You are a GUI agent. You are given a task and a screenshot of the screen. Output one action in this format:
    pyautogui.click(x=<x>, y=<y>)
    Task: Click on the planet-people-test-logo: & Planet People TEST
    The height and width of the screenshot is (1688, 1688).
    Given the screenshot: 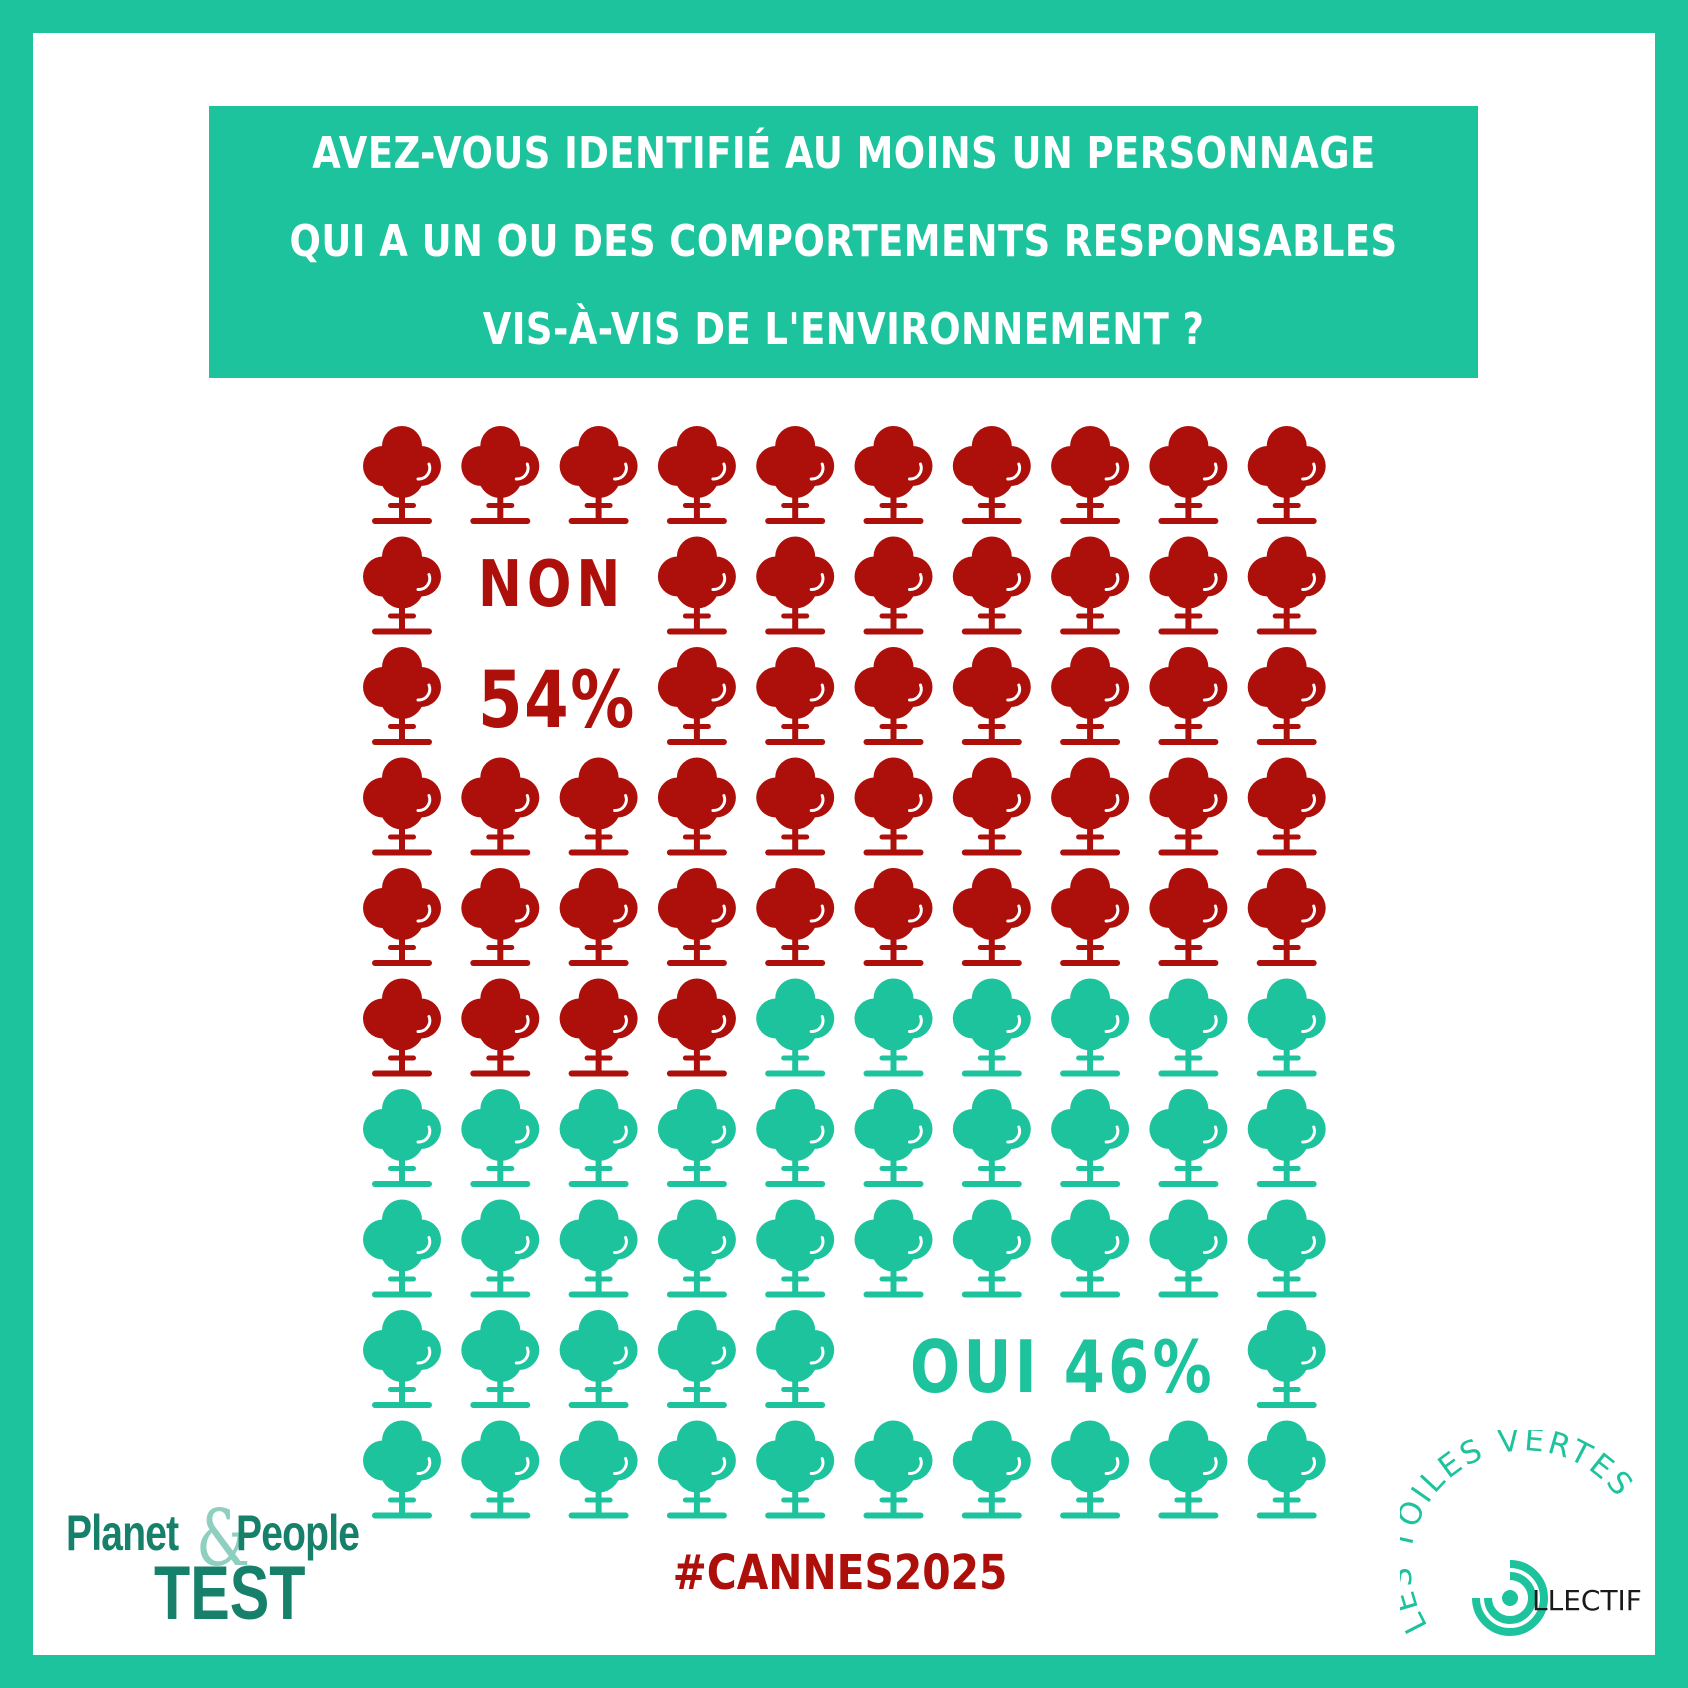 What is the action you would take?
    pyautogui.click(x=224, y=1567)
    